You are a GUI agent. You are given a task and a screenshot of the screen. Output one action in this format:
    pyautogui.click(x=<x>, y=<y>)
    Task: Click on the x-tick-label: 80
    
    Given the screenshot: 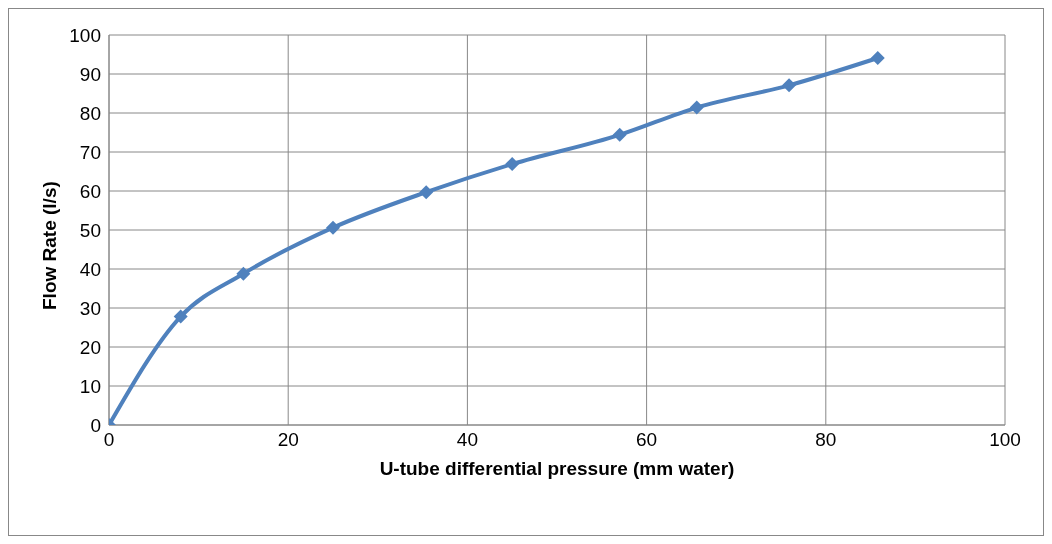 What is the action you would take?
    pyautogui.click(x=826, y=440)
    